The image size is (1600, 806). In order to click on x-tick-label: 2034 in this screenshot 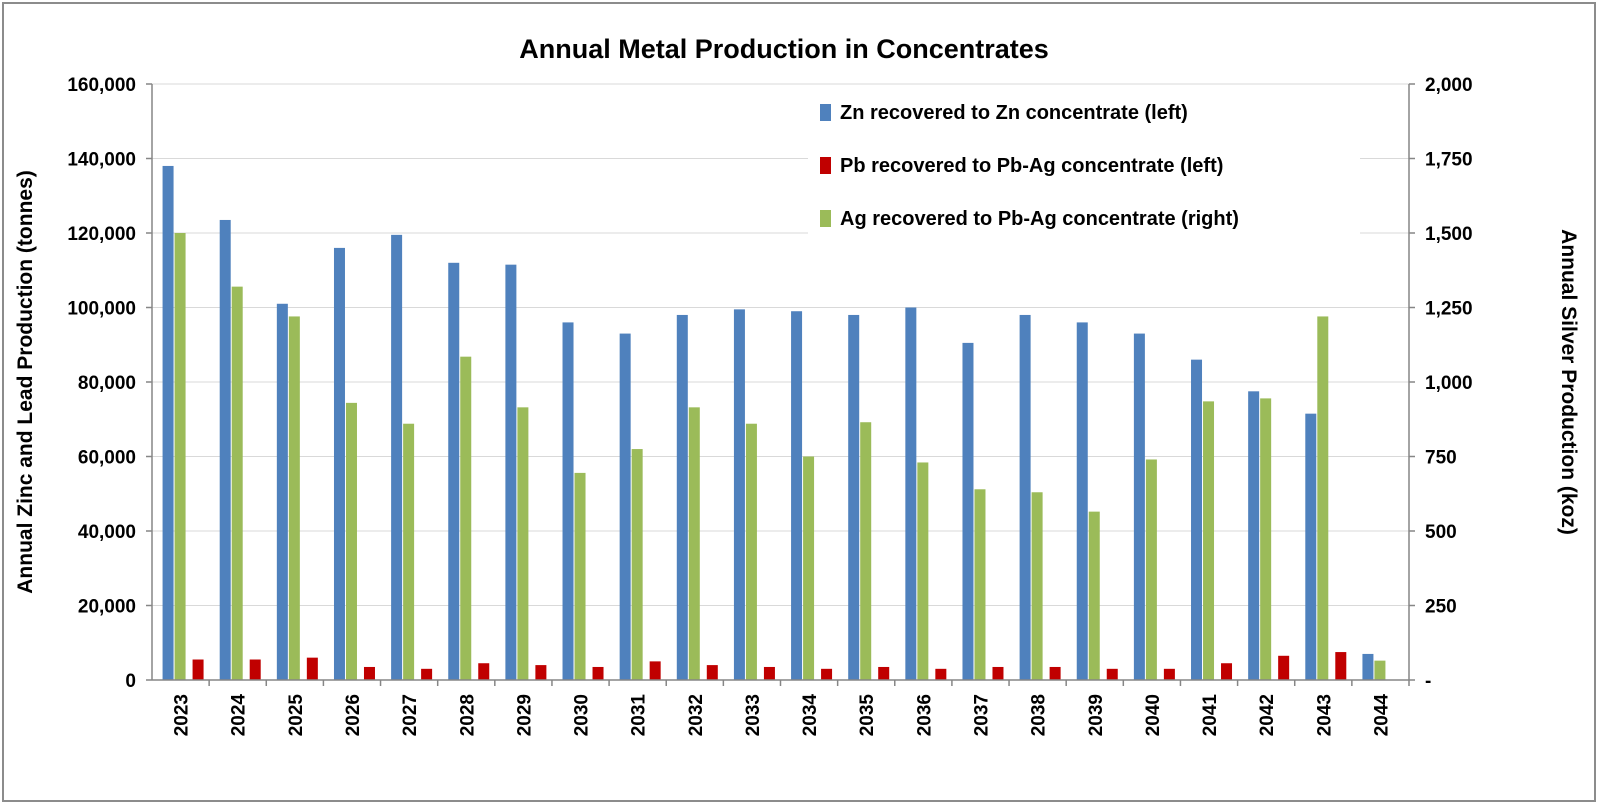, I will do `click(810, 715)`.